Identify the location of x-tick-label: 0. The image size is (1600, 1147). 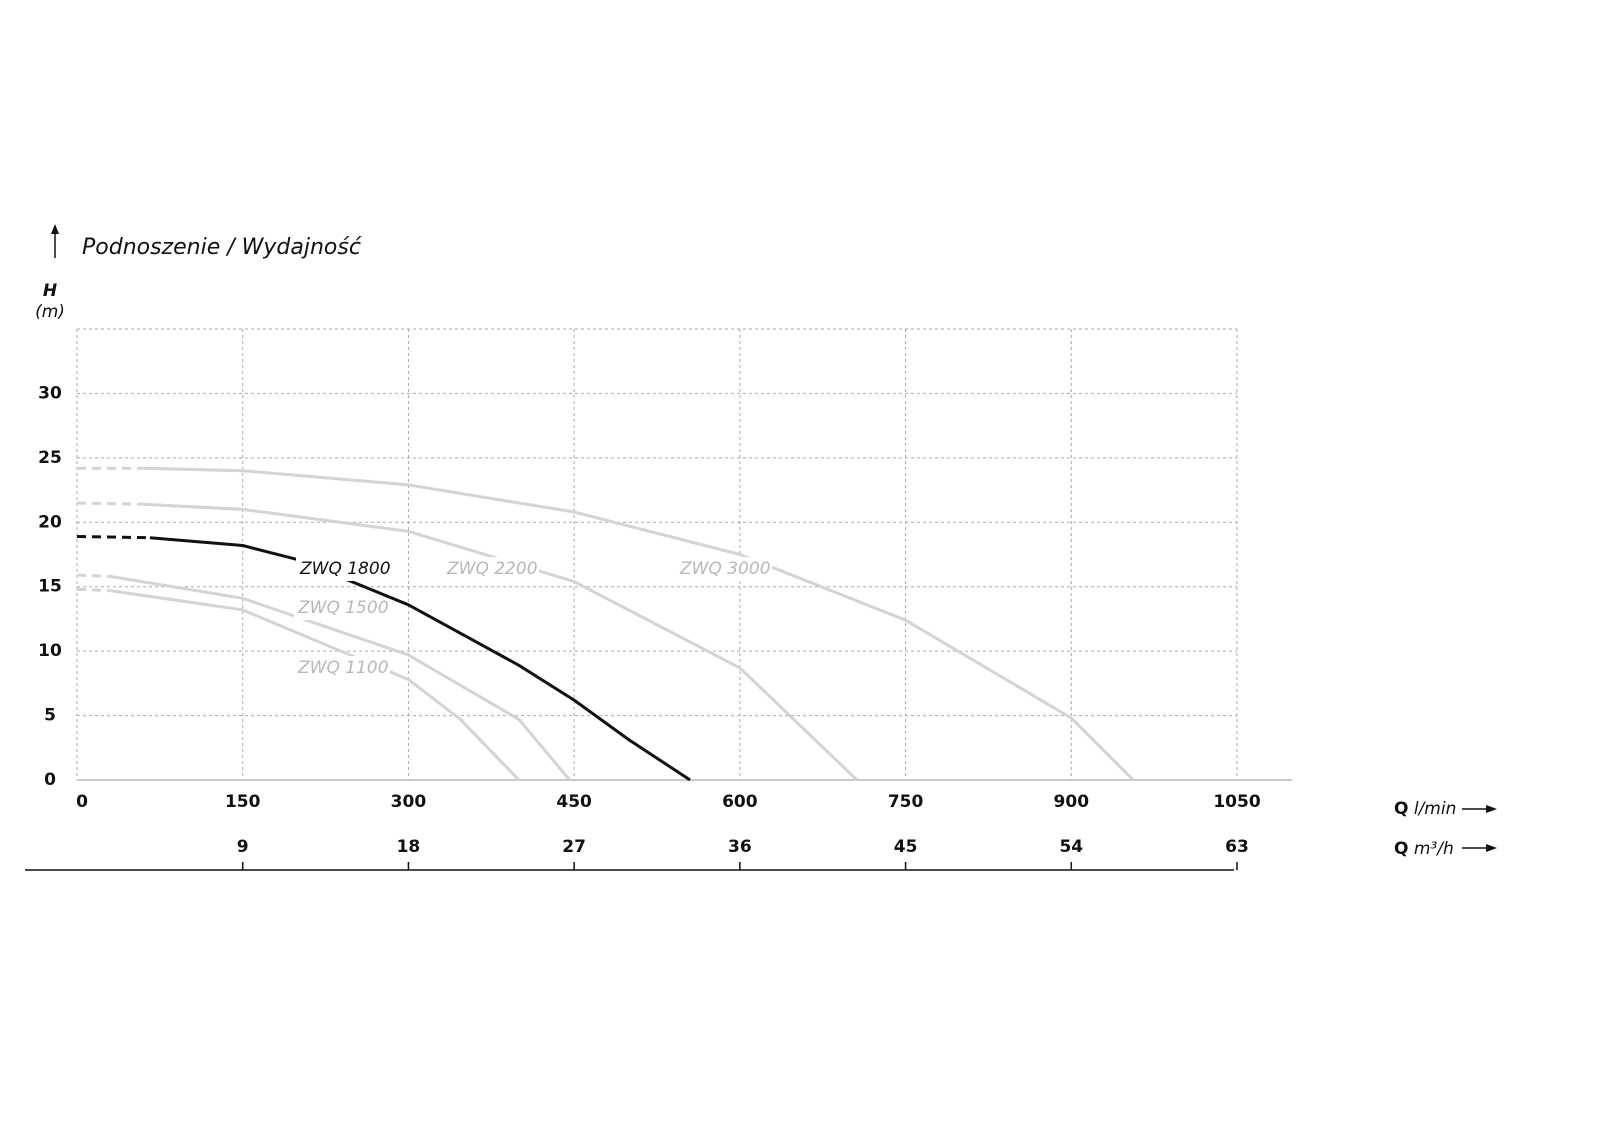
(82, 802).